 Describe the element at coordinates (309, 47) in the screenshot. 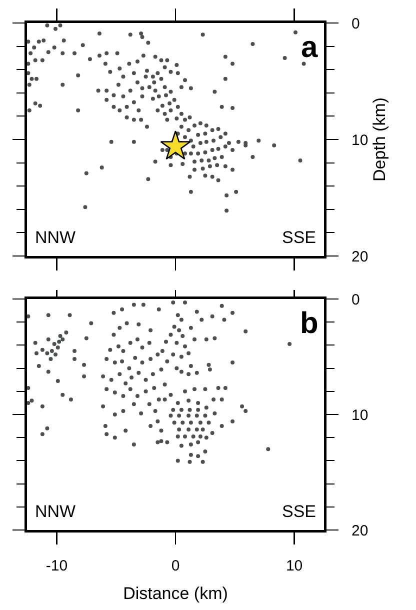

I see `annotation: a` at that location.